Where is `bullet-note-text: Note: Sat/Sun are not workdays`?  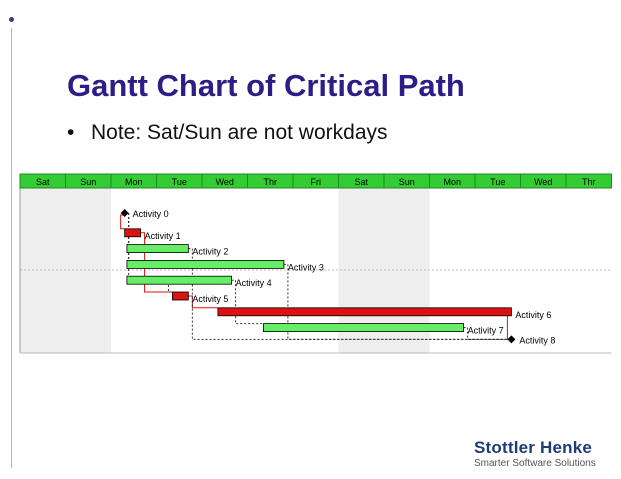
bullet-note-text: Note: Sat/Sun are not workdays is located at coordinates (239, 132).